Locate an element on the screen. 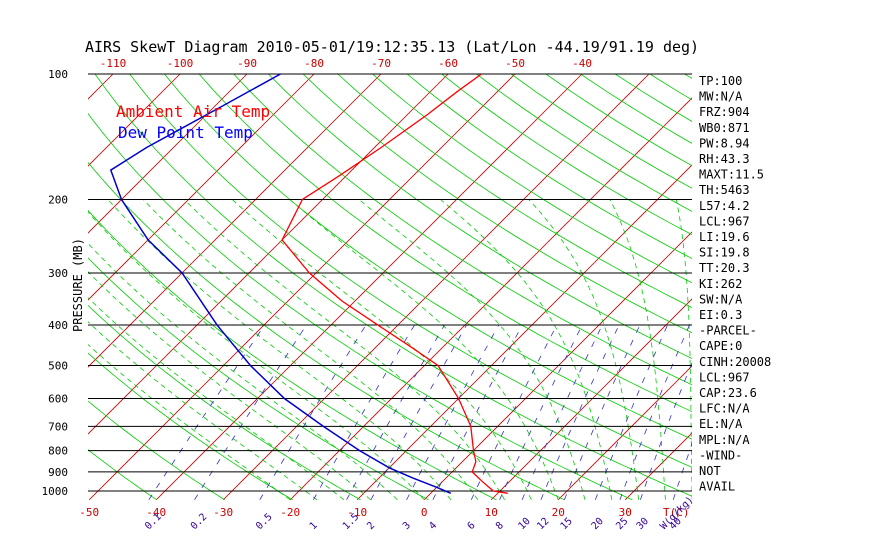  index-entry: L57:4.2 is located at coordinates (724, 206).